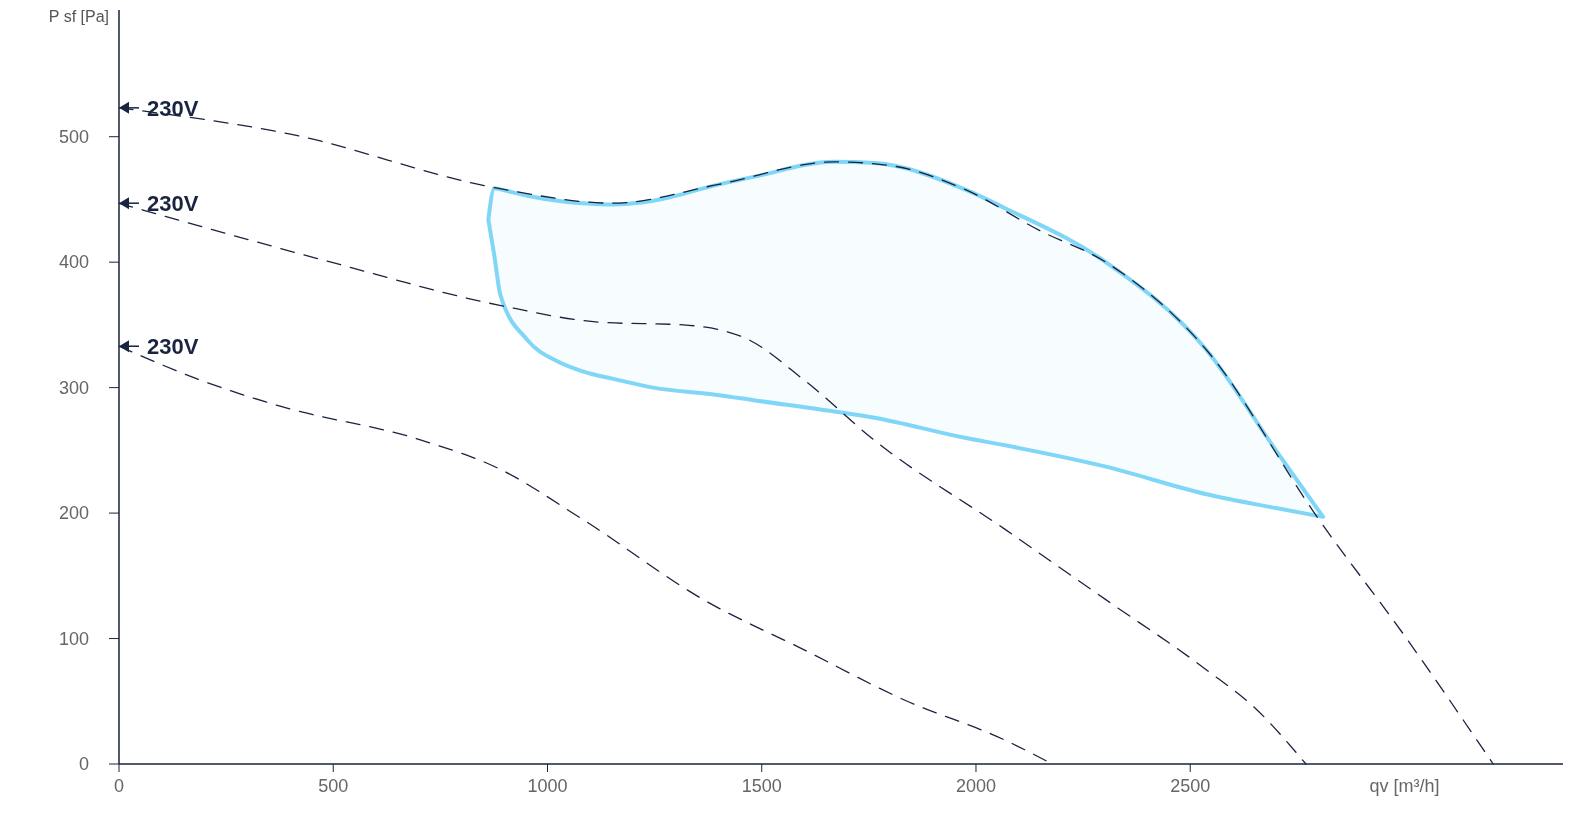 This screenshot has width=1574, height=814. I want to click on x-tick-label: 2500, so click(1190, 786).